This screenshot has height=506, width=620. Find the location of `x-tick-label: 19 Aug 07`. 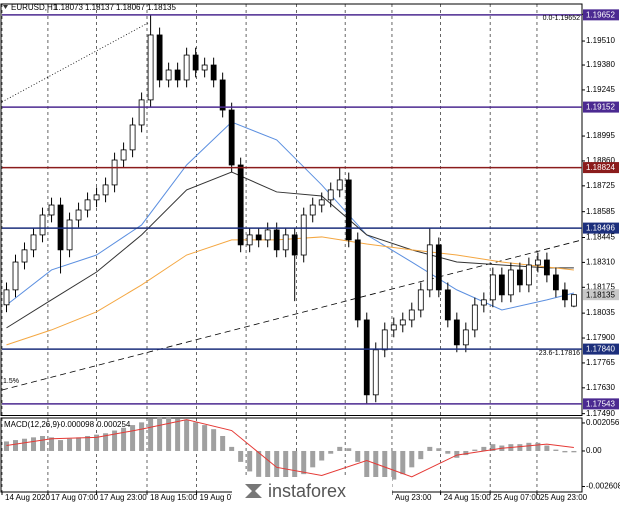

x-tick-label: 19 Aug 07 is located at coordinates (218, 497).